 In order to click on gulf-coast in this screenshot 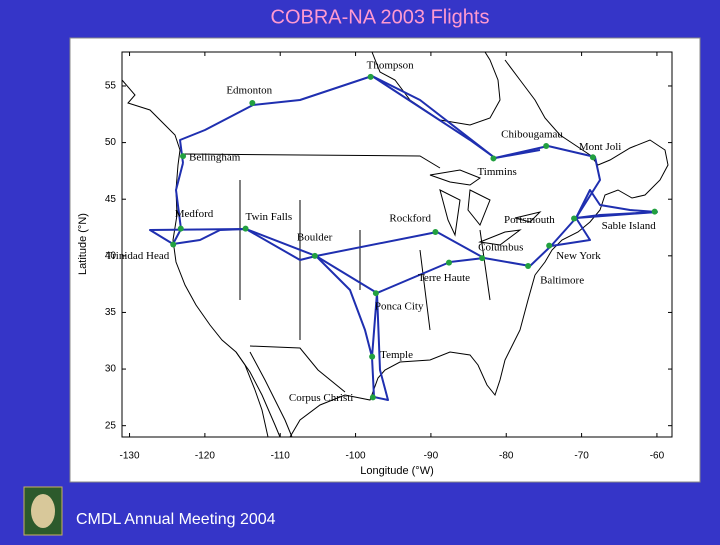, I will do `click(412, 356)`.